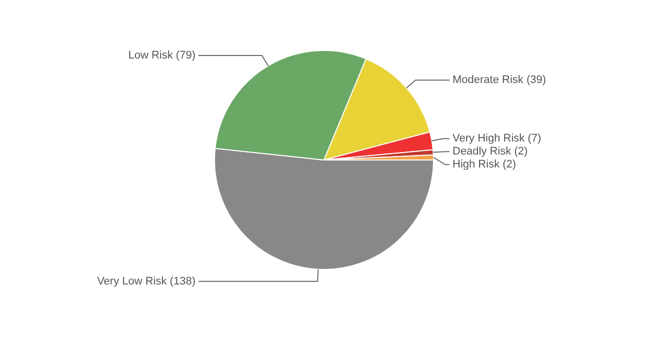  What do you see at coordinates (146, 281) in the screenshot?
I see `slice-label: Very Low Risk (138)` at bounding box center [146, 281].